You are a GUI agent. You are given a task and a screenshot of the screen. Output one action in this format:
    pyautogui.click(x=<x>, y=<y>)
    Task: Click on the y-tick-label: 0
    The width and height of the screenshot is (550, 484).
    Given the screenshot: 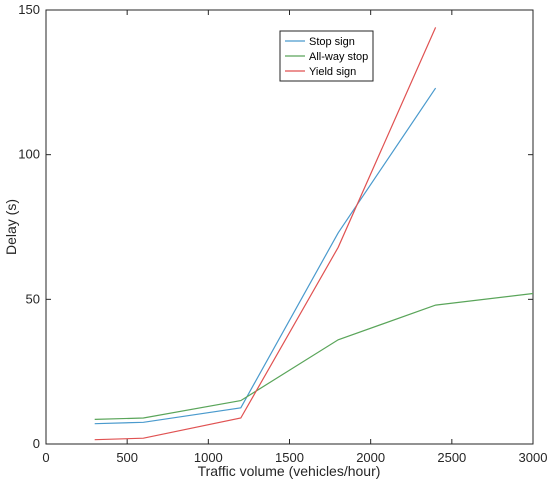 What is the action you would take?
    pyautogui.click(x=36, y=443)
    